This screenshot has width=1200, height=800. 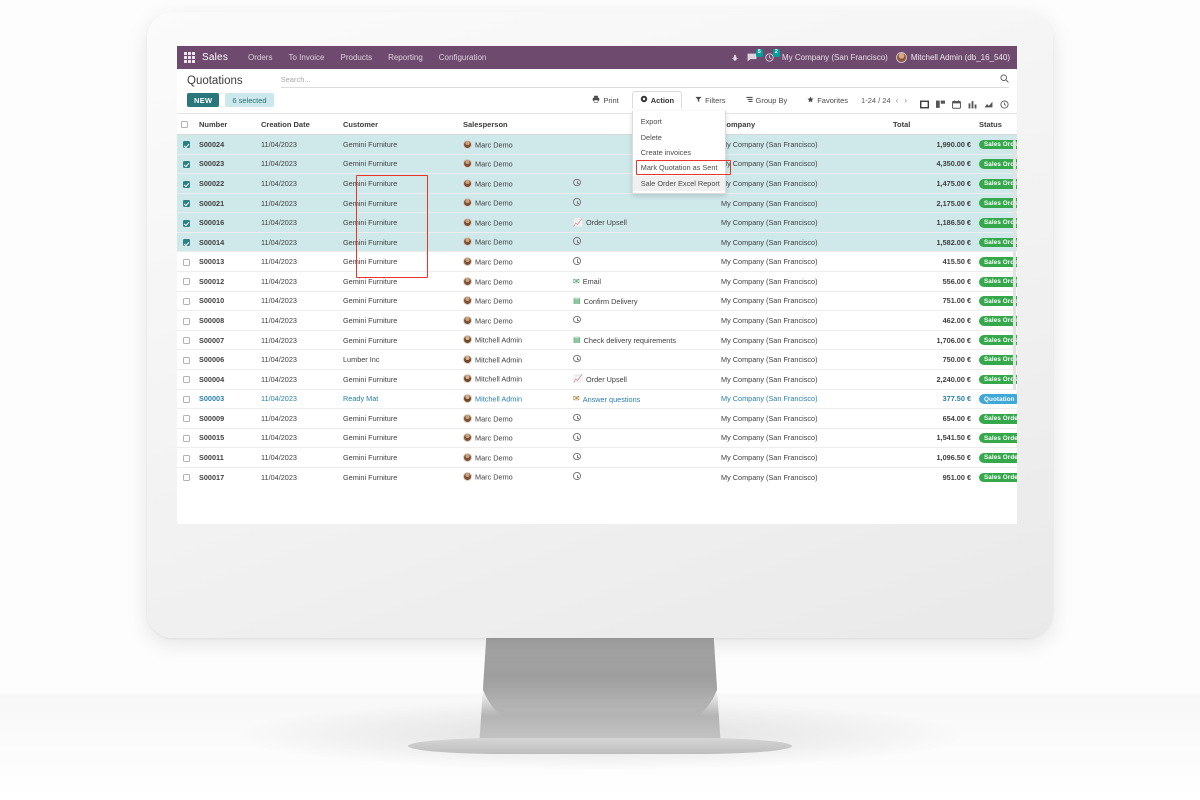 What do you see at coordinates (773, 55) in the screenshot?
I see `activities-clock-icon: 2` at bounding box center [773, 55].